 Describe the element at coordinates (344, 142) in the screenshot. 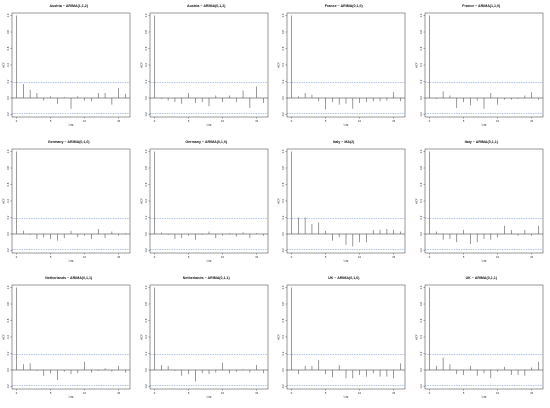

I see `panel-title: Italy ~ MA(2)` at that location.